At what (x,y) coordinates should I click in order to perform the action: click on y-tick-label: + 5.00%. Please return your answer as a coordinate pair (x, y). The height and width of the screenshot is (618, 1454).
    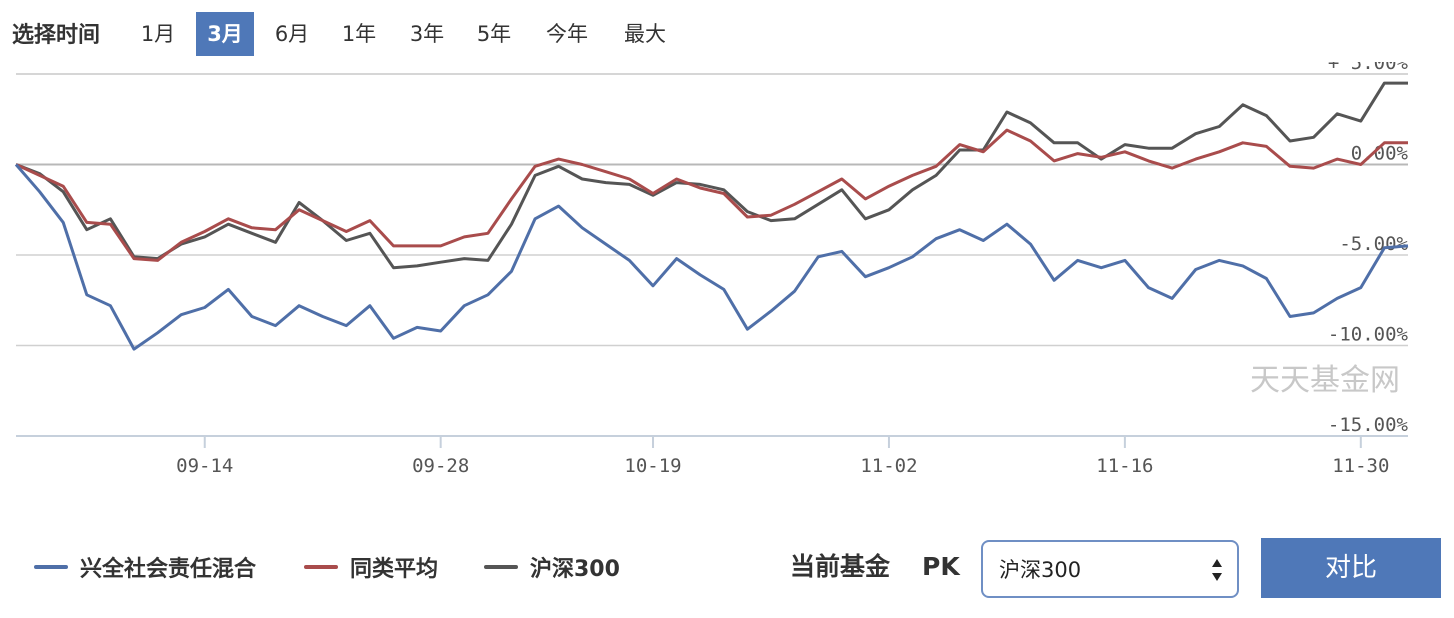
    Looking at the image, I should click on (1368, 68).